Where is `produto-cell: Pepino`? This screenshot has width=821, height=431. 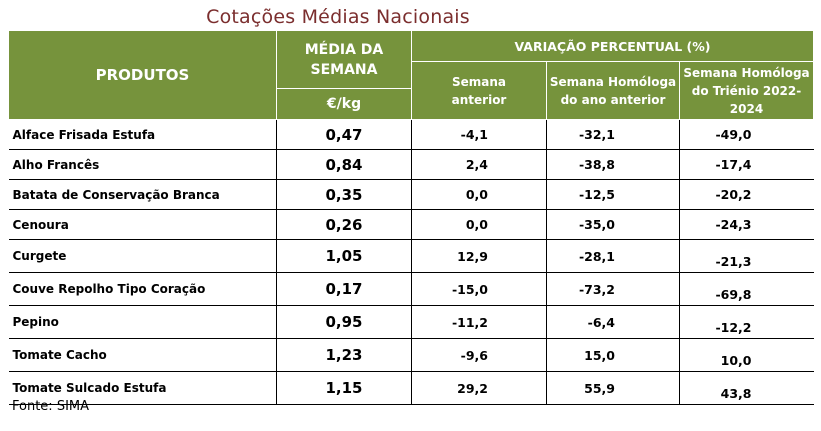
produto-cell: Pepino is located at coordinates (142, 322).